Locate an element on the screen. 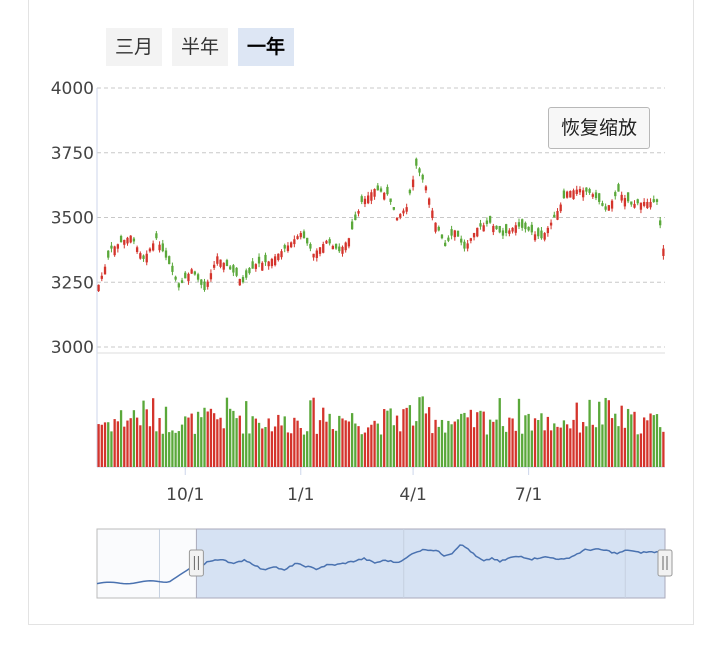 Image resolution: width=720 pixels, height=669 pixels. navigator-selection is located at coordinates (430, 563).